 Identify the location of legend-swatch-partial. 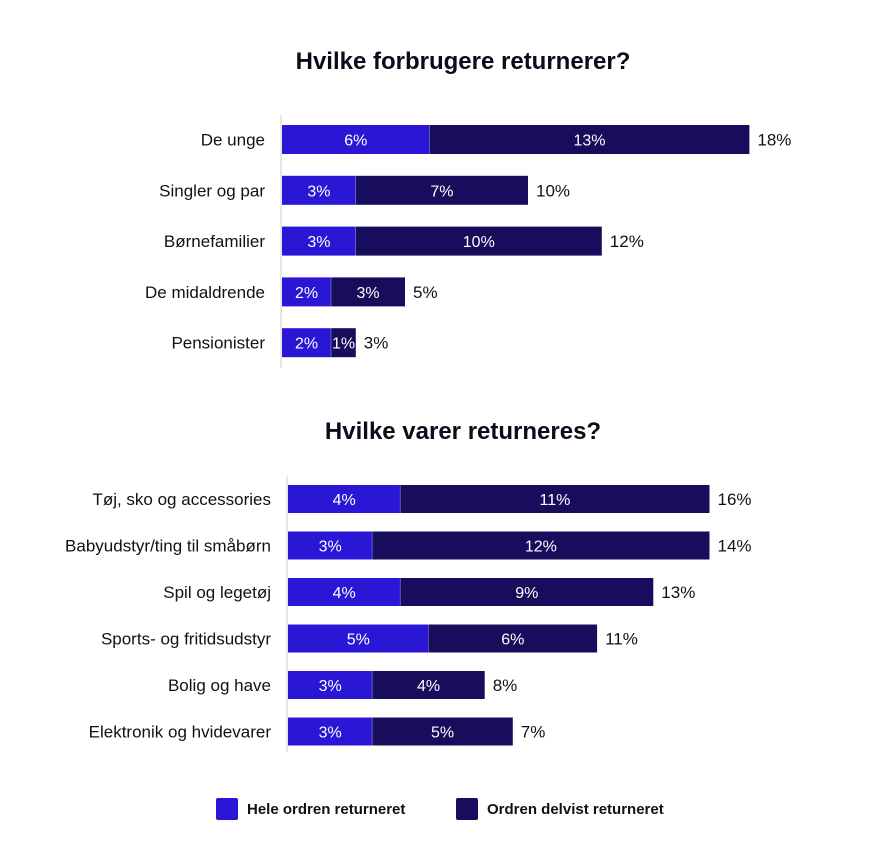
(467, 809).